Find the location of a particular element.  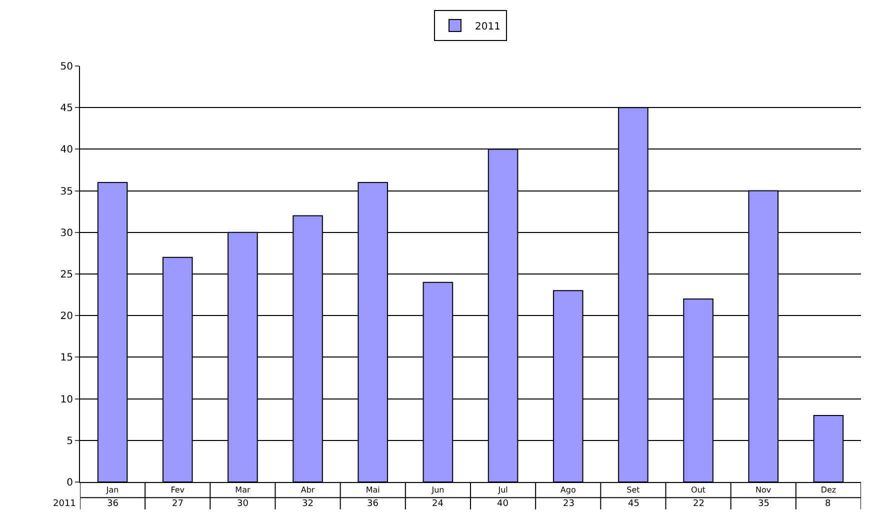

data-label: 32 is located at coordinates (308, 504).